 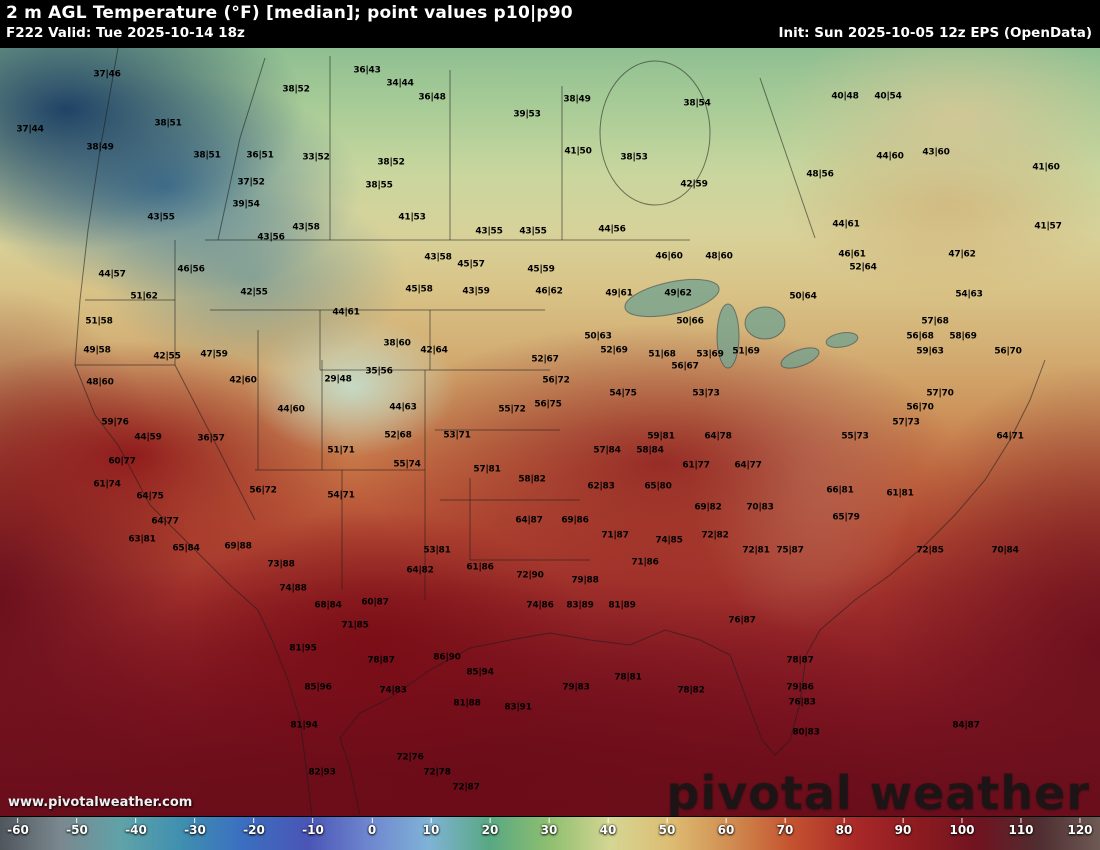 I want to click on colorbar-tick: -10, so click(x=313, y=827).